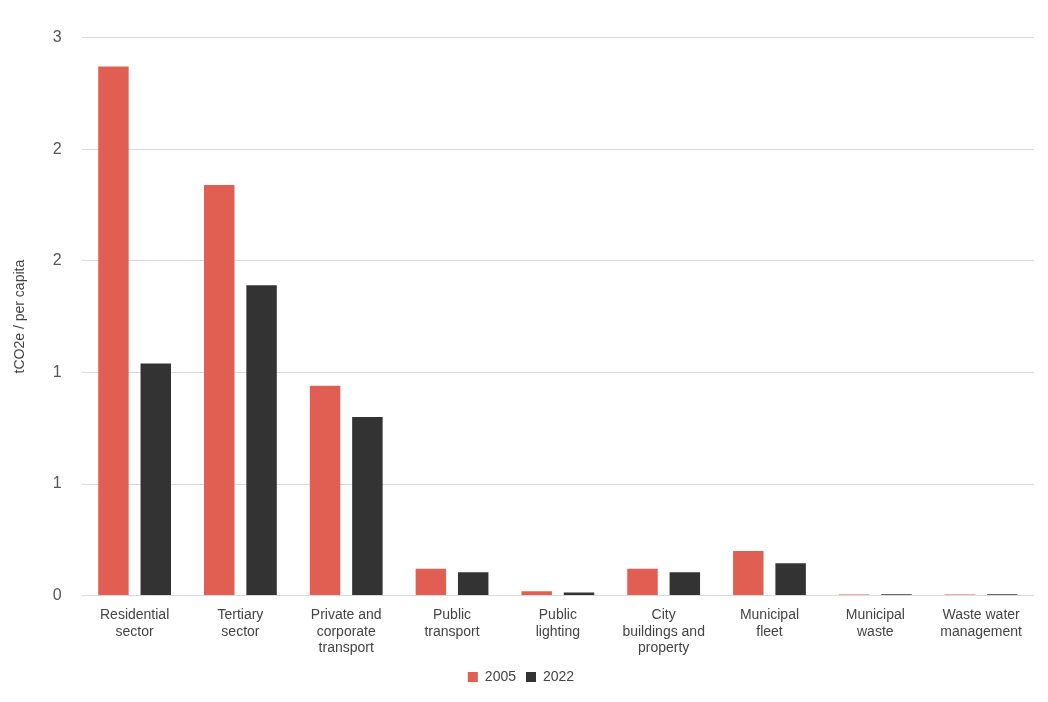 Image resolution: width=1048 pixels, height=702 pixels. What do you see at coordinates (346, 630) in the screenshot?
I see `x-tick-label: Private and corporate transport` at bounding box center [346, 630].